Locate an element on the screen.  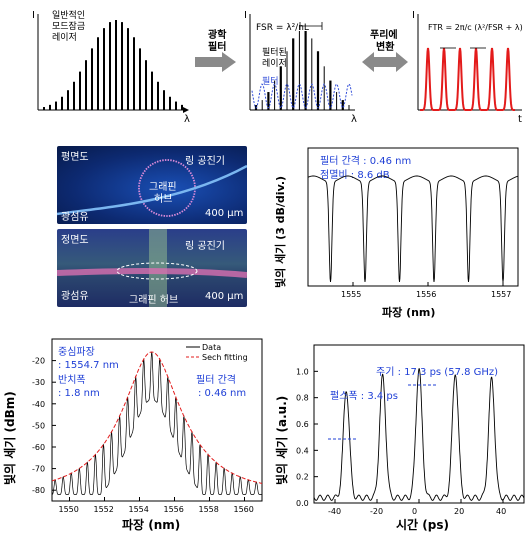
filtered-label-1: 필터된 is located at coordinates (274, 52).